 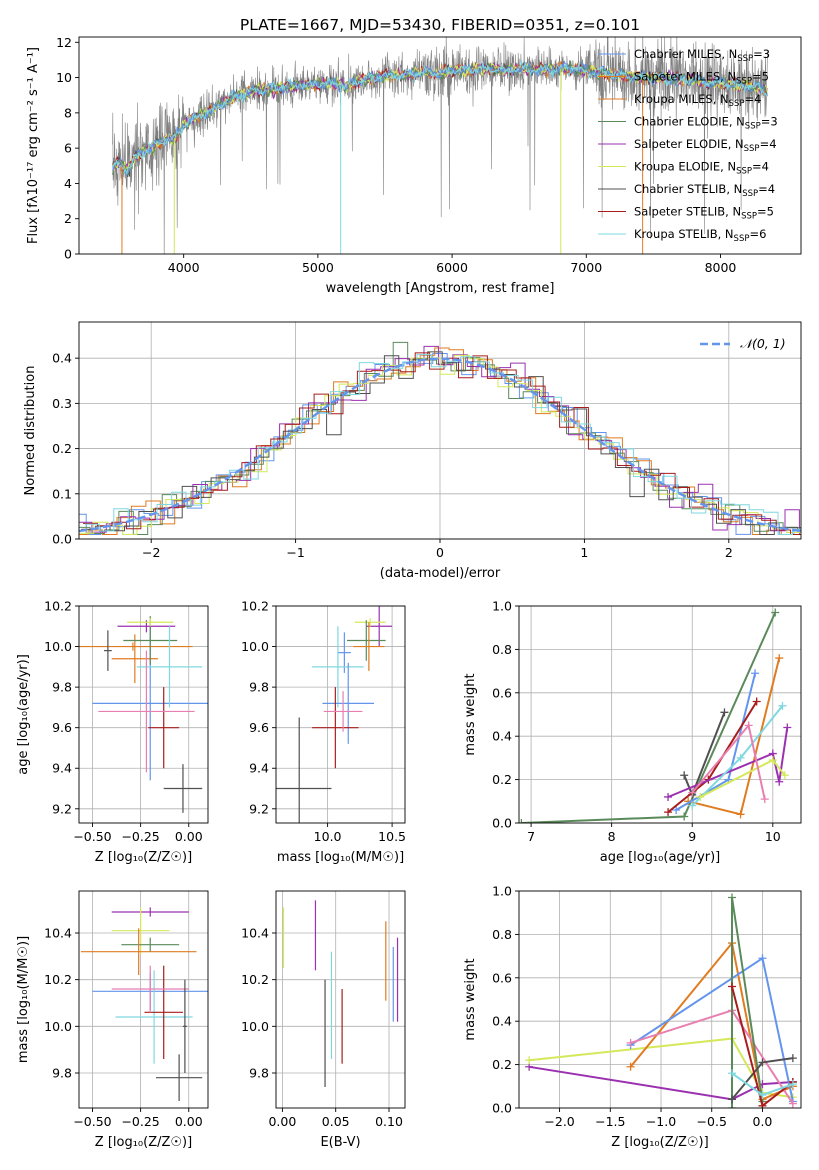 What do you see at coordinates (184, 267) in the screenshot?
I see `x-tick-label: 4000` at bounding box center [184, 267].